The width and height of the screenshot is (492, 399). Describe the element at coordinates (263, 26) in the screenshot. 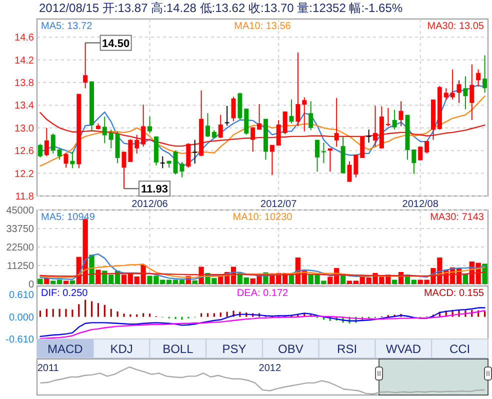

I see `text: MA10: 13.56` at that location.